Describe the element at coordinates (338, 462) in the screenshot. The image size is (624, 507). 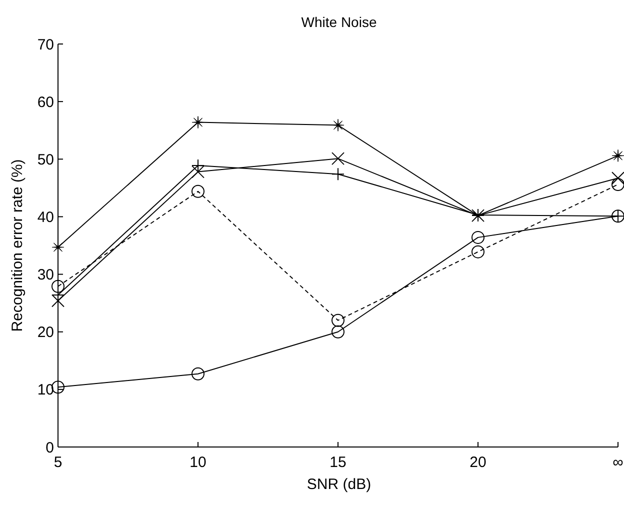
I see `x-tick-label: 15` at that location.